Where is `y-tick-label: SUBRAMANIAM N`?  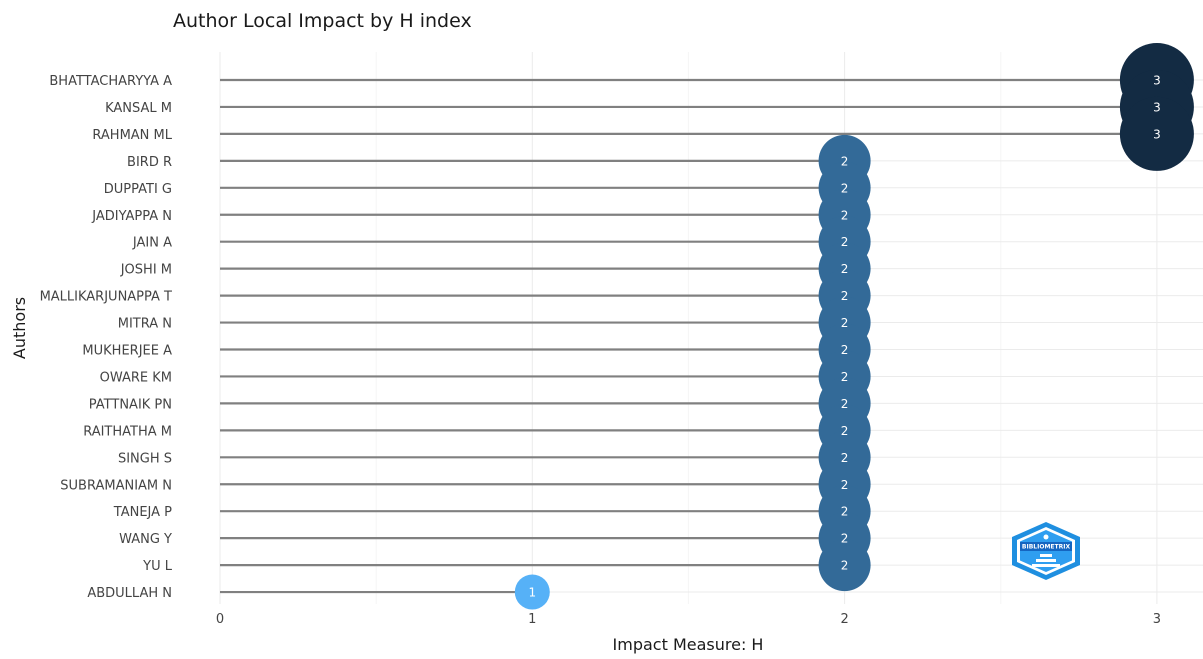
y-tick-label: SUBRAMANIAM N is located at coordinates (116, 485).